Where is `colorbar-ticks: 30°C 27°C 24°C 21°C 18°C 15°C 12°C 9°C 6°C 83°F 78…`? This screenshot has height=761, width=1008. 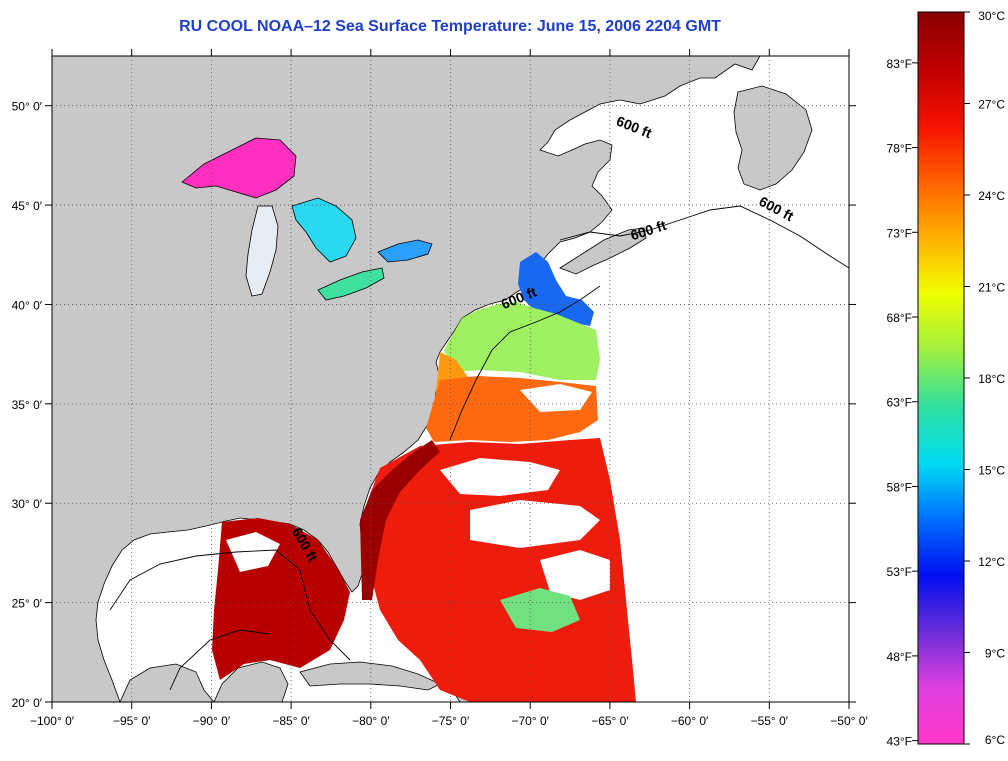
colorbar-ticks: 30°C 27°C 24°C 21°C 18°C 15°C 12°C 9°C 6°C 83°F 78… is located at coordinates (946, 379).